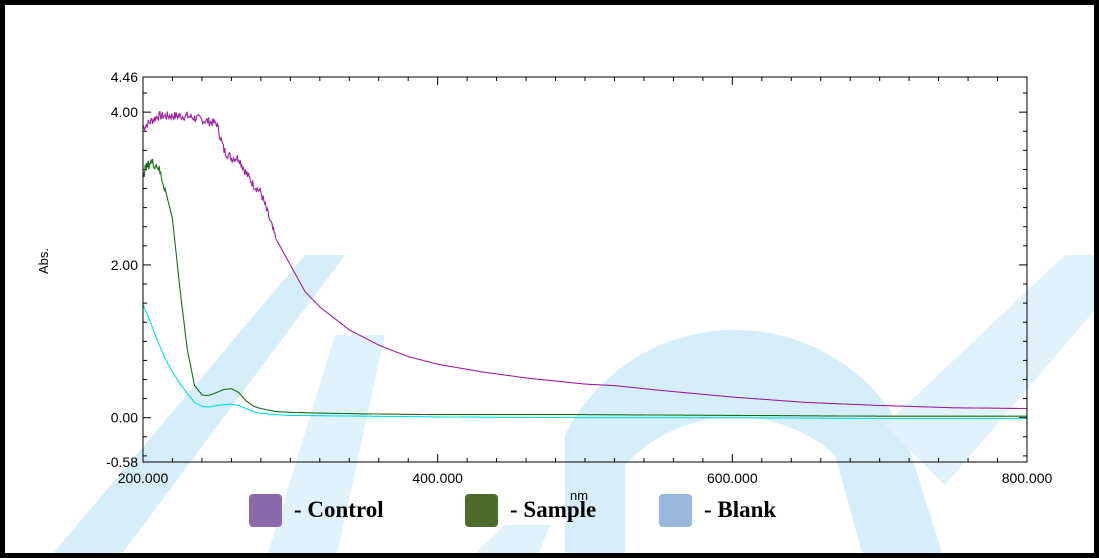 This screenshot has height=558, width=1099. Describe the element at coordinates (124, 265) in the screenshot. I see `y-tick-label: 2.00` at that location.